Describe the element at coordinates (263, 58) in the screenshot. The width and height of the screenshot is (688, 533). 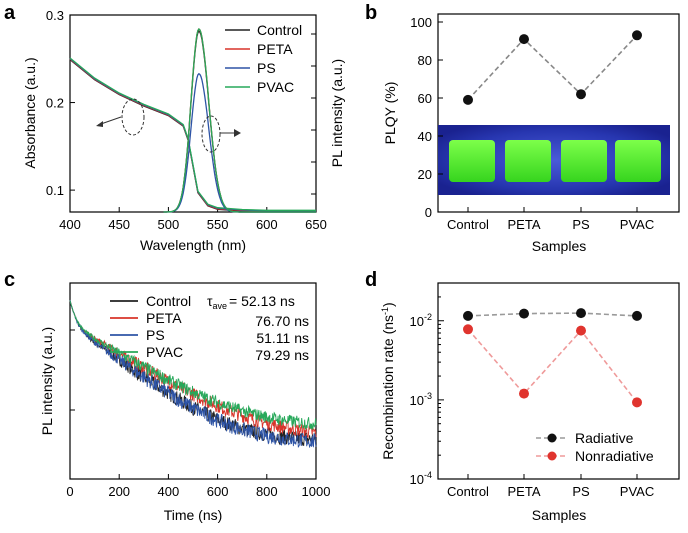
I see `legend-a: Control PETA PS PVAC` at that location.